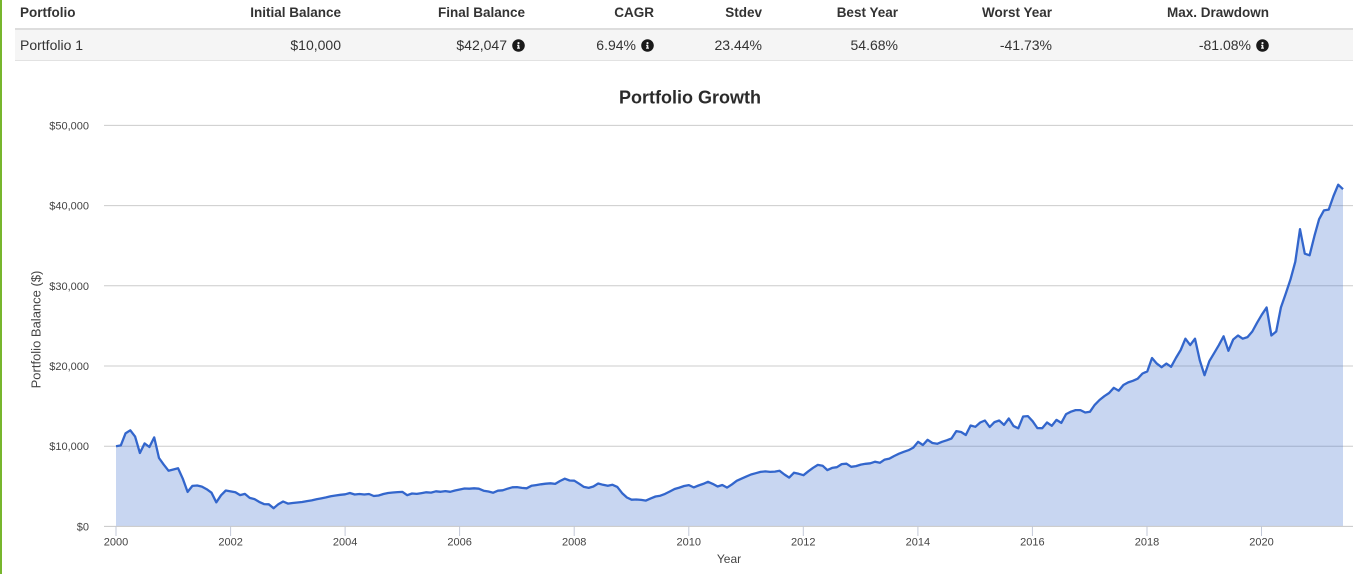 The height and width of the screenshot is (574, 1353). I want to click on svg-text: $50,000, so click(69, 126).